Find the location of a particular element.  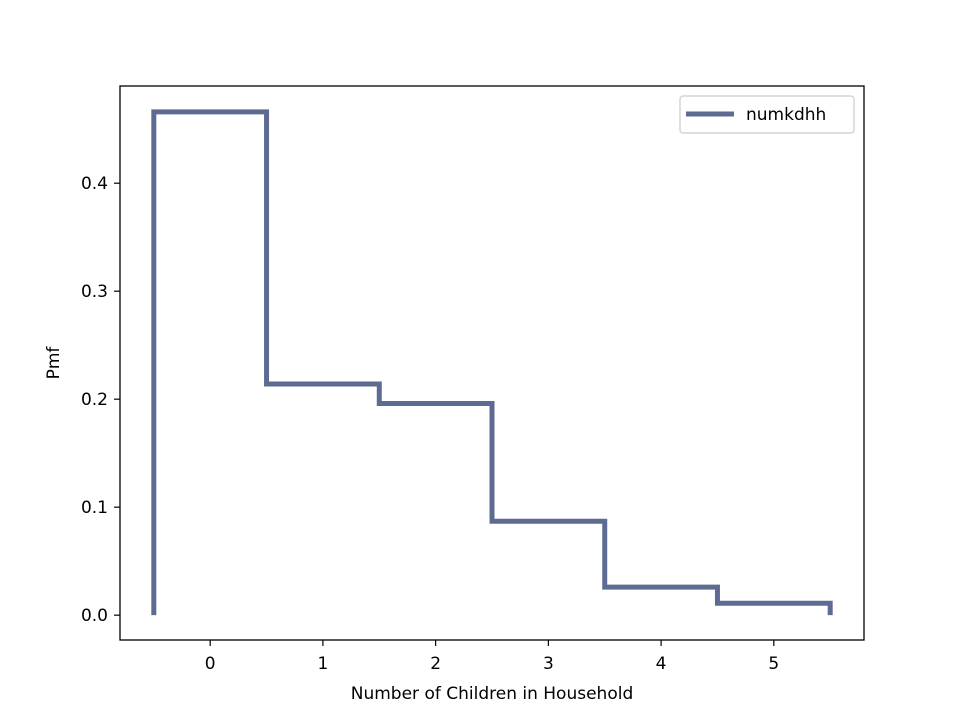

x-tick-label: 0 is located at coordinates (210, 664).